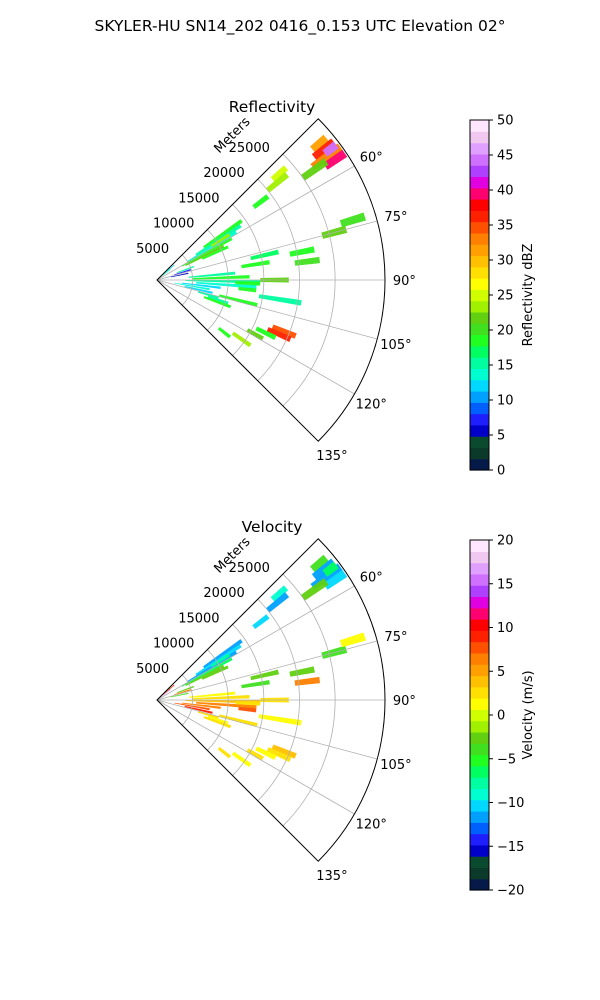 The image size is (600, 1000). Describe the element at coordinates (272, 527) in the screenshot. I see `velocity-title: Velocity` at that location.